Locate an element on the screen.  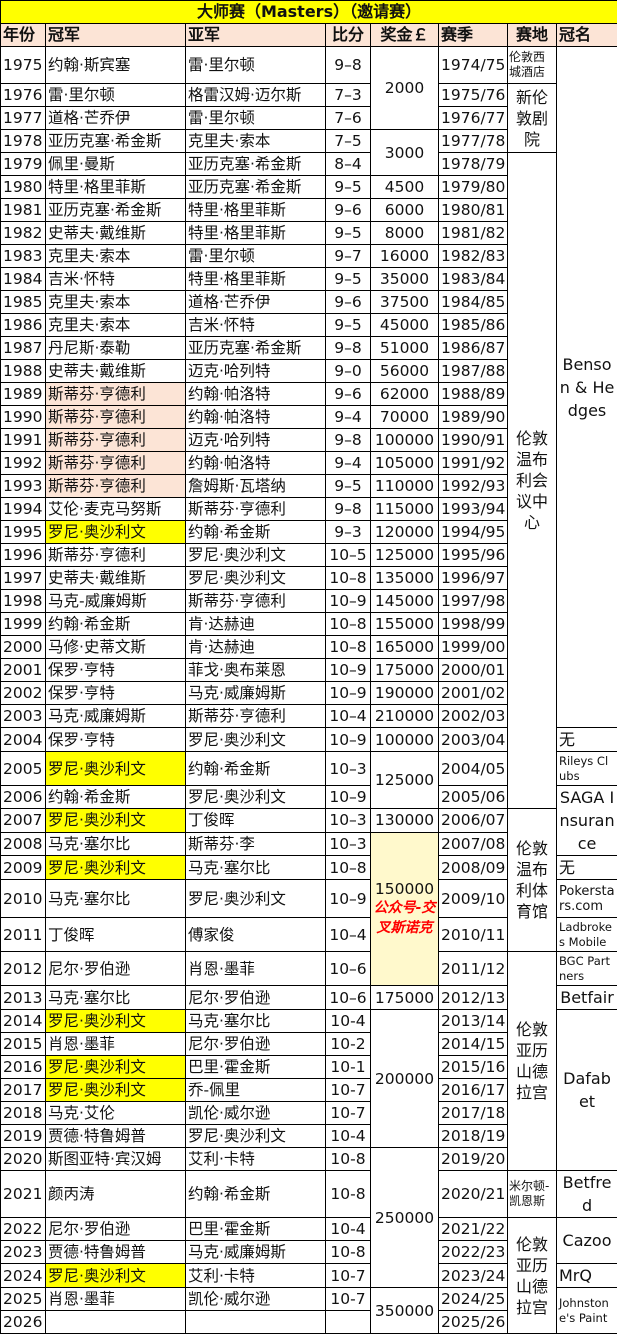
year-cell: 2007 is located at coordinates (23, 821).